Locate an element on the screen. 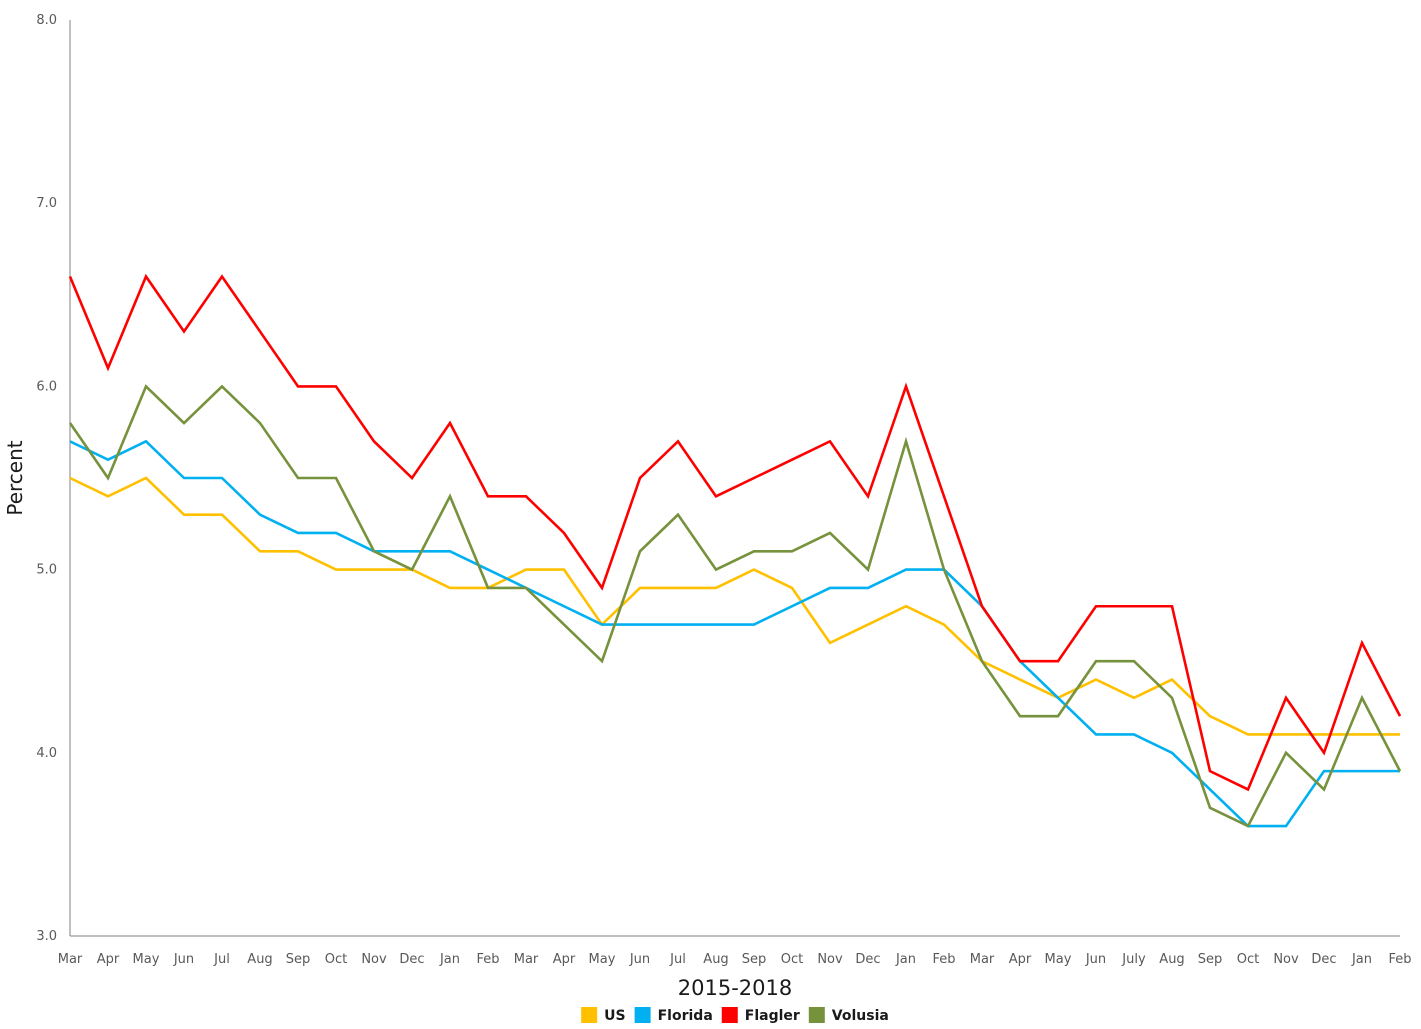  y-tick-label: 5.0 is located at coordinates (46, 570).